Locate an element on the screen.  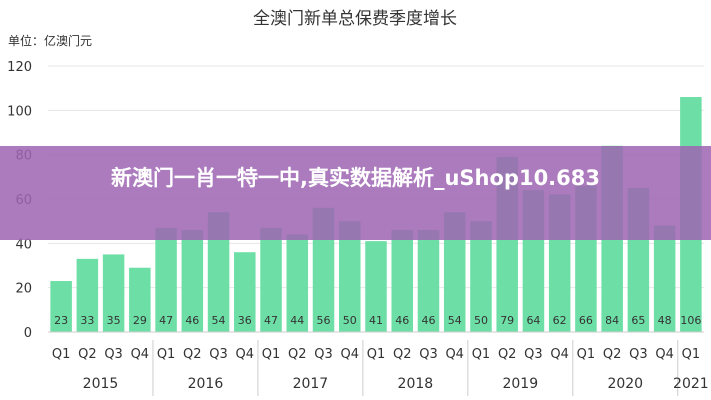
y-tick-label: 100 is located at coordinates (19, 111).